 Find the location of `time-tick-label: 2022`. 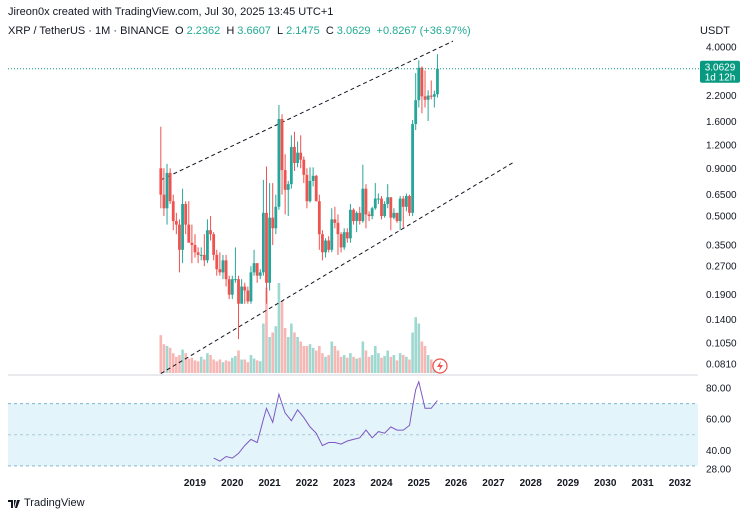

time-tick-label: 2022 is located at coordinates (307, 483).